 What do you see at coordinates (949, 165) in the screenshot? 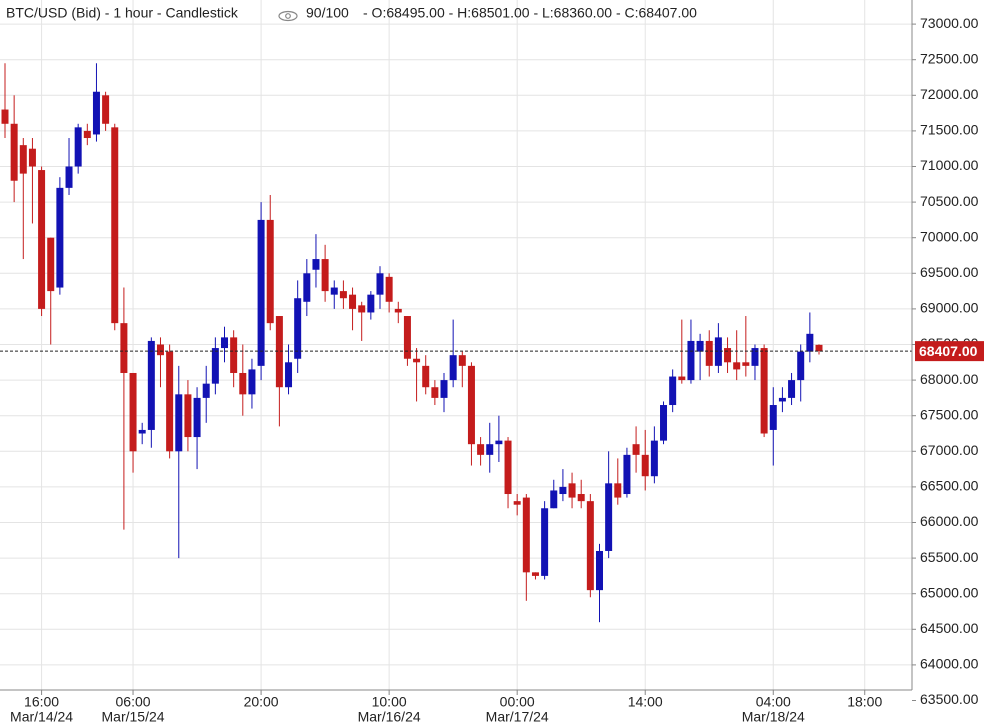
I see `y-tick-label: 71000.00` at bounding box center [949, 165].